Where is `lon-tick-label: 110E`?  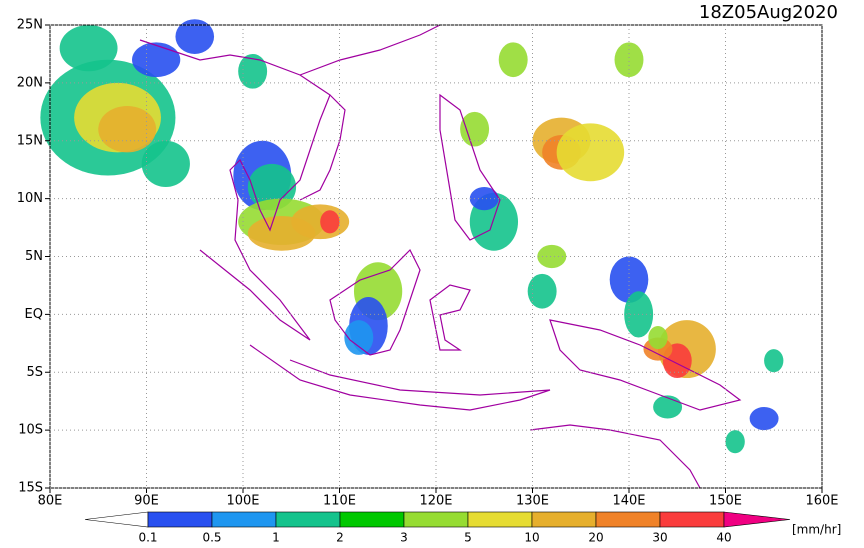 lon-tick-label: 110E is located at coordinates (339, 501).